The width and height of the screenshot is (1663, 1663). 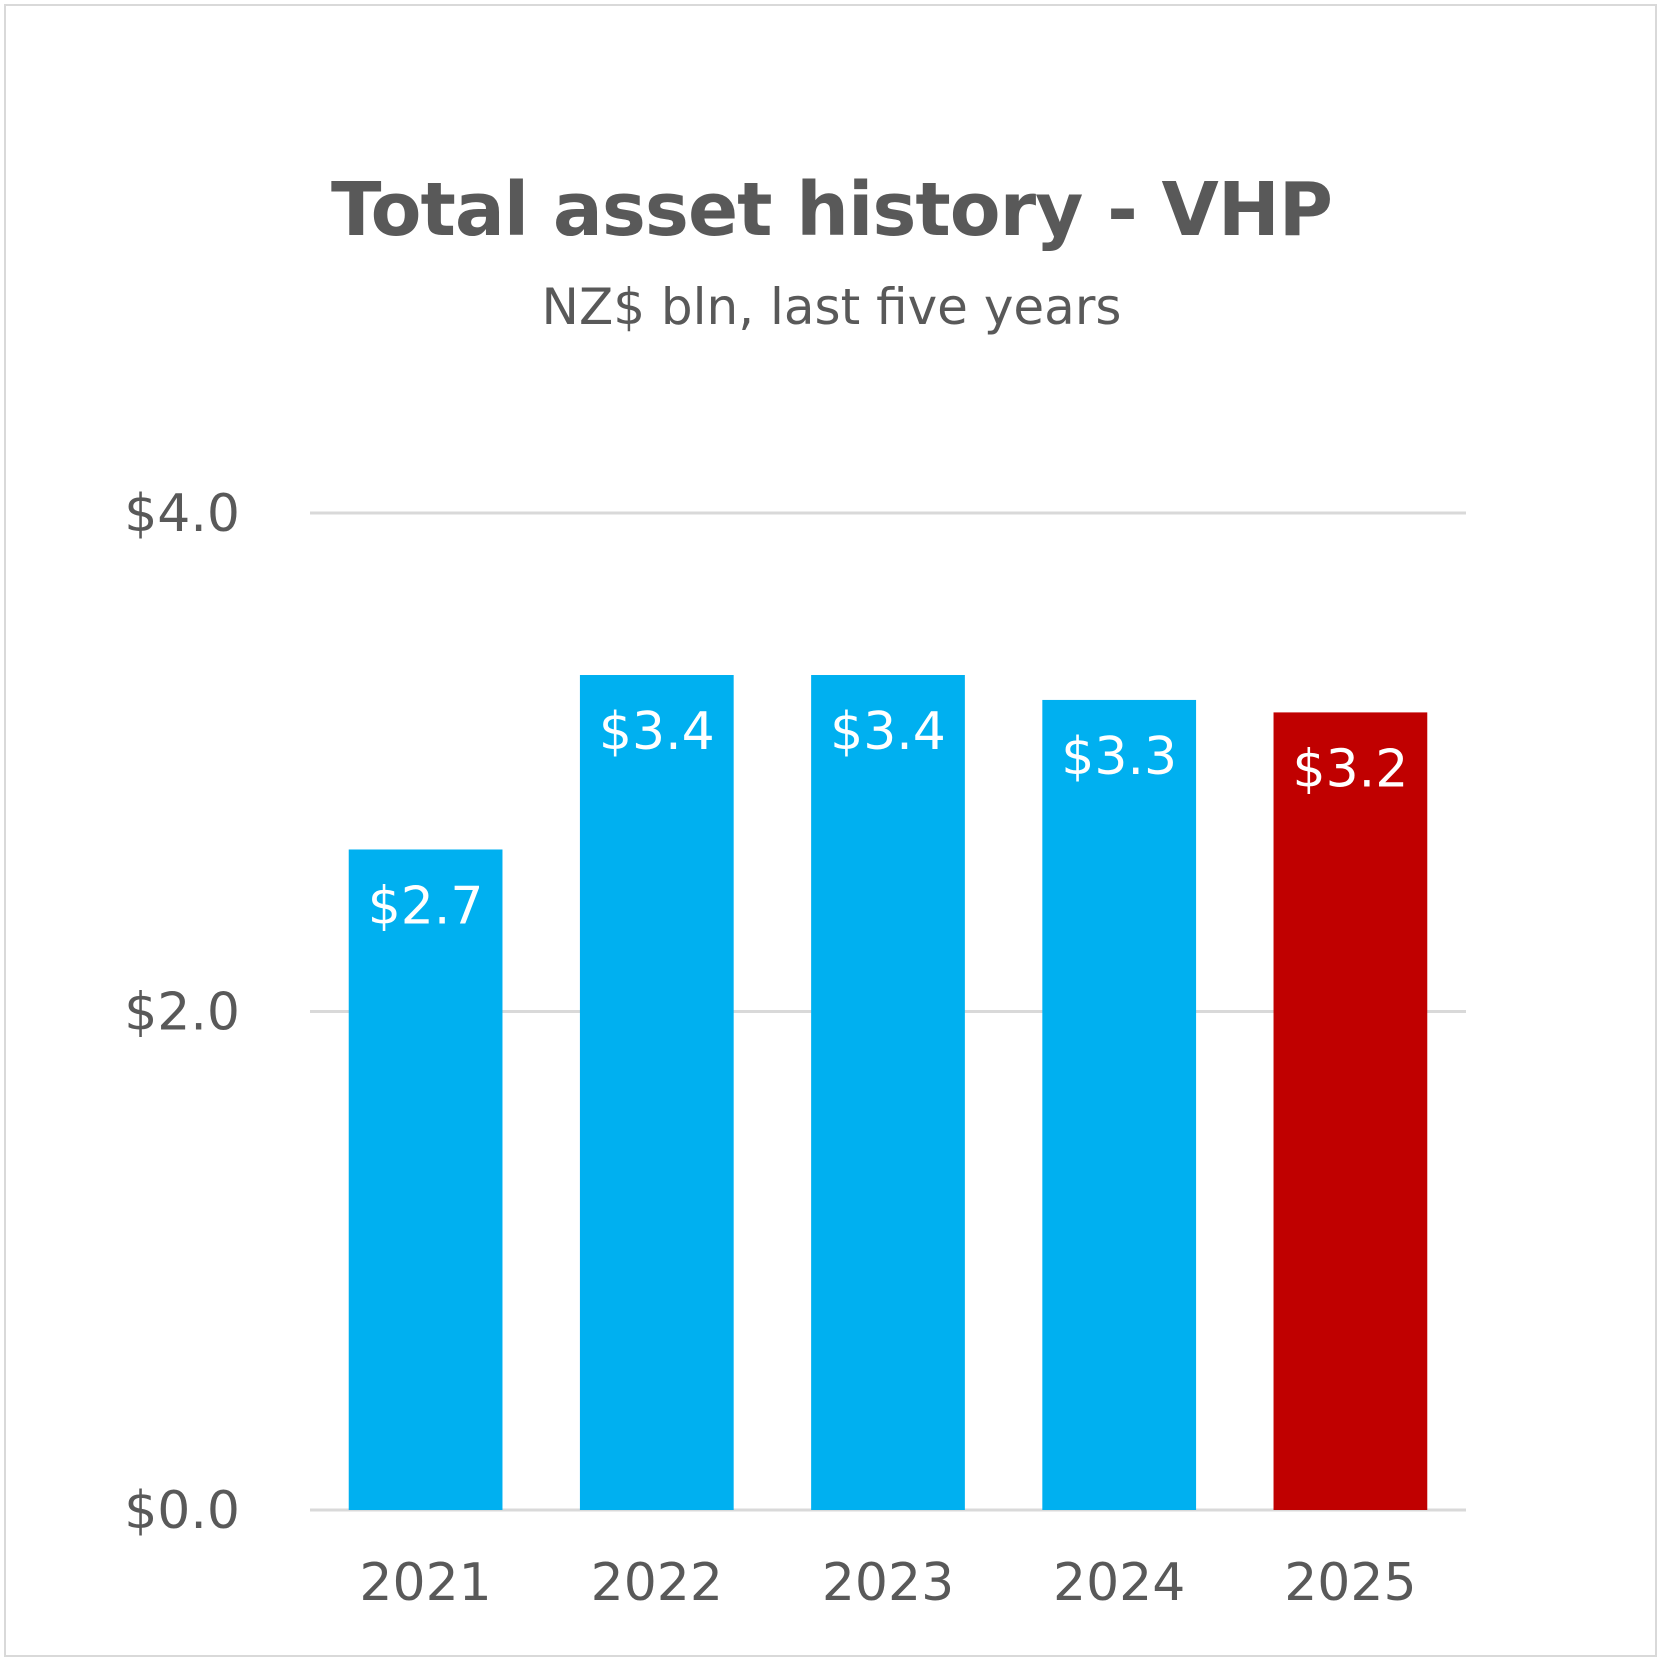 I want to click on x-tick-label-2022: 2022, so click(x=657, y=1583).